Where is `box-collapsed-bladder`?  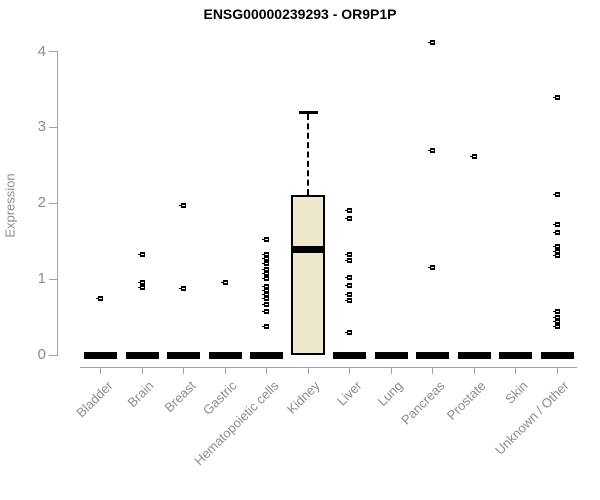 box-collapsed-bladder is located at coordinates (101, 355).